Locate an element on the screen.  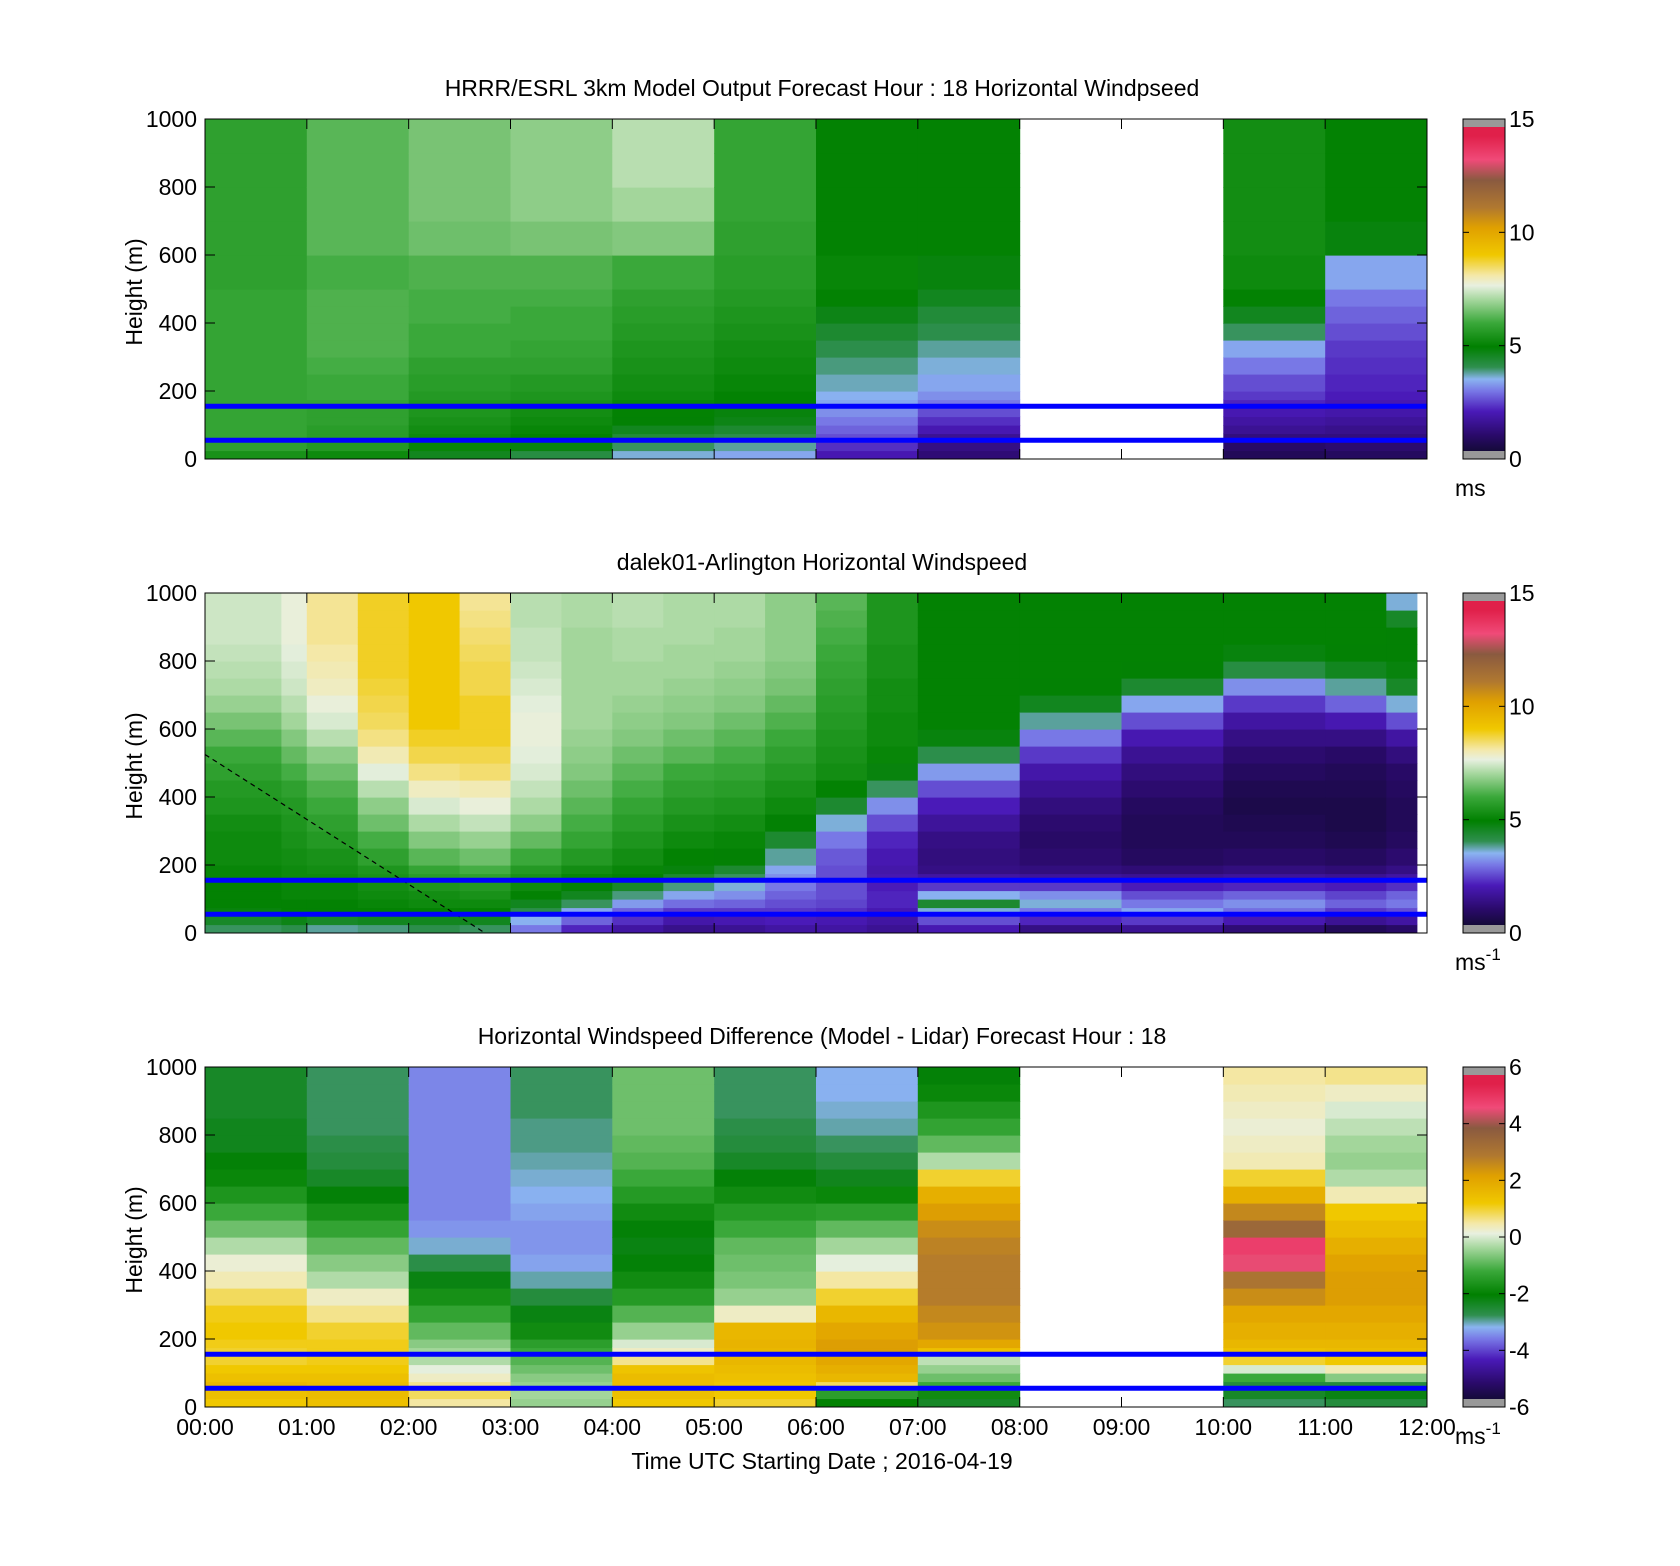
x-tick-label: 09:00 is located at coordinates (1122, 1427).